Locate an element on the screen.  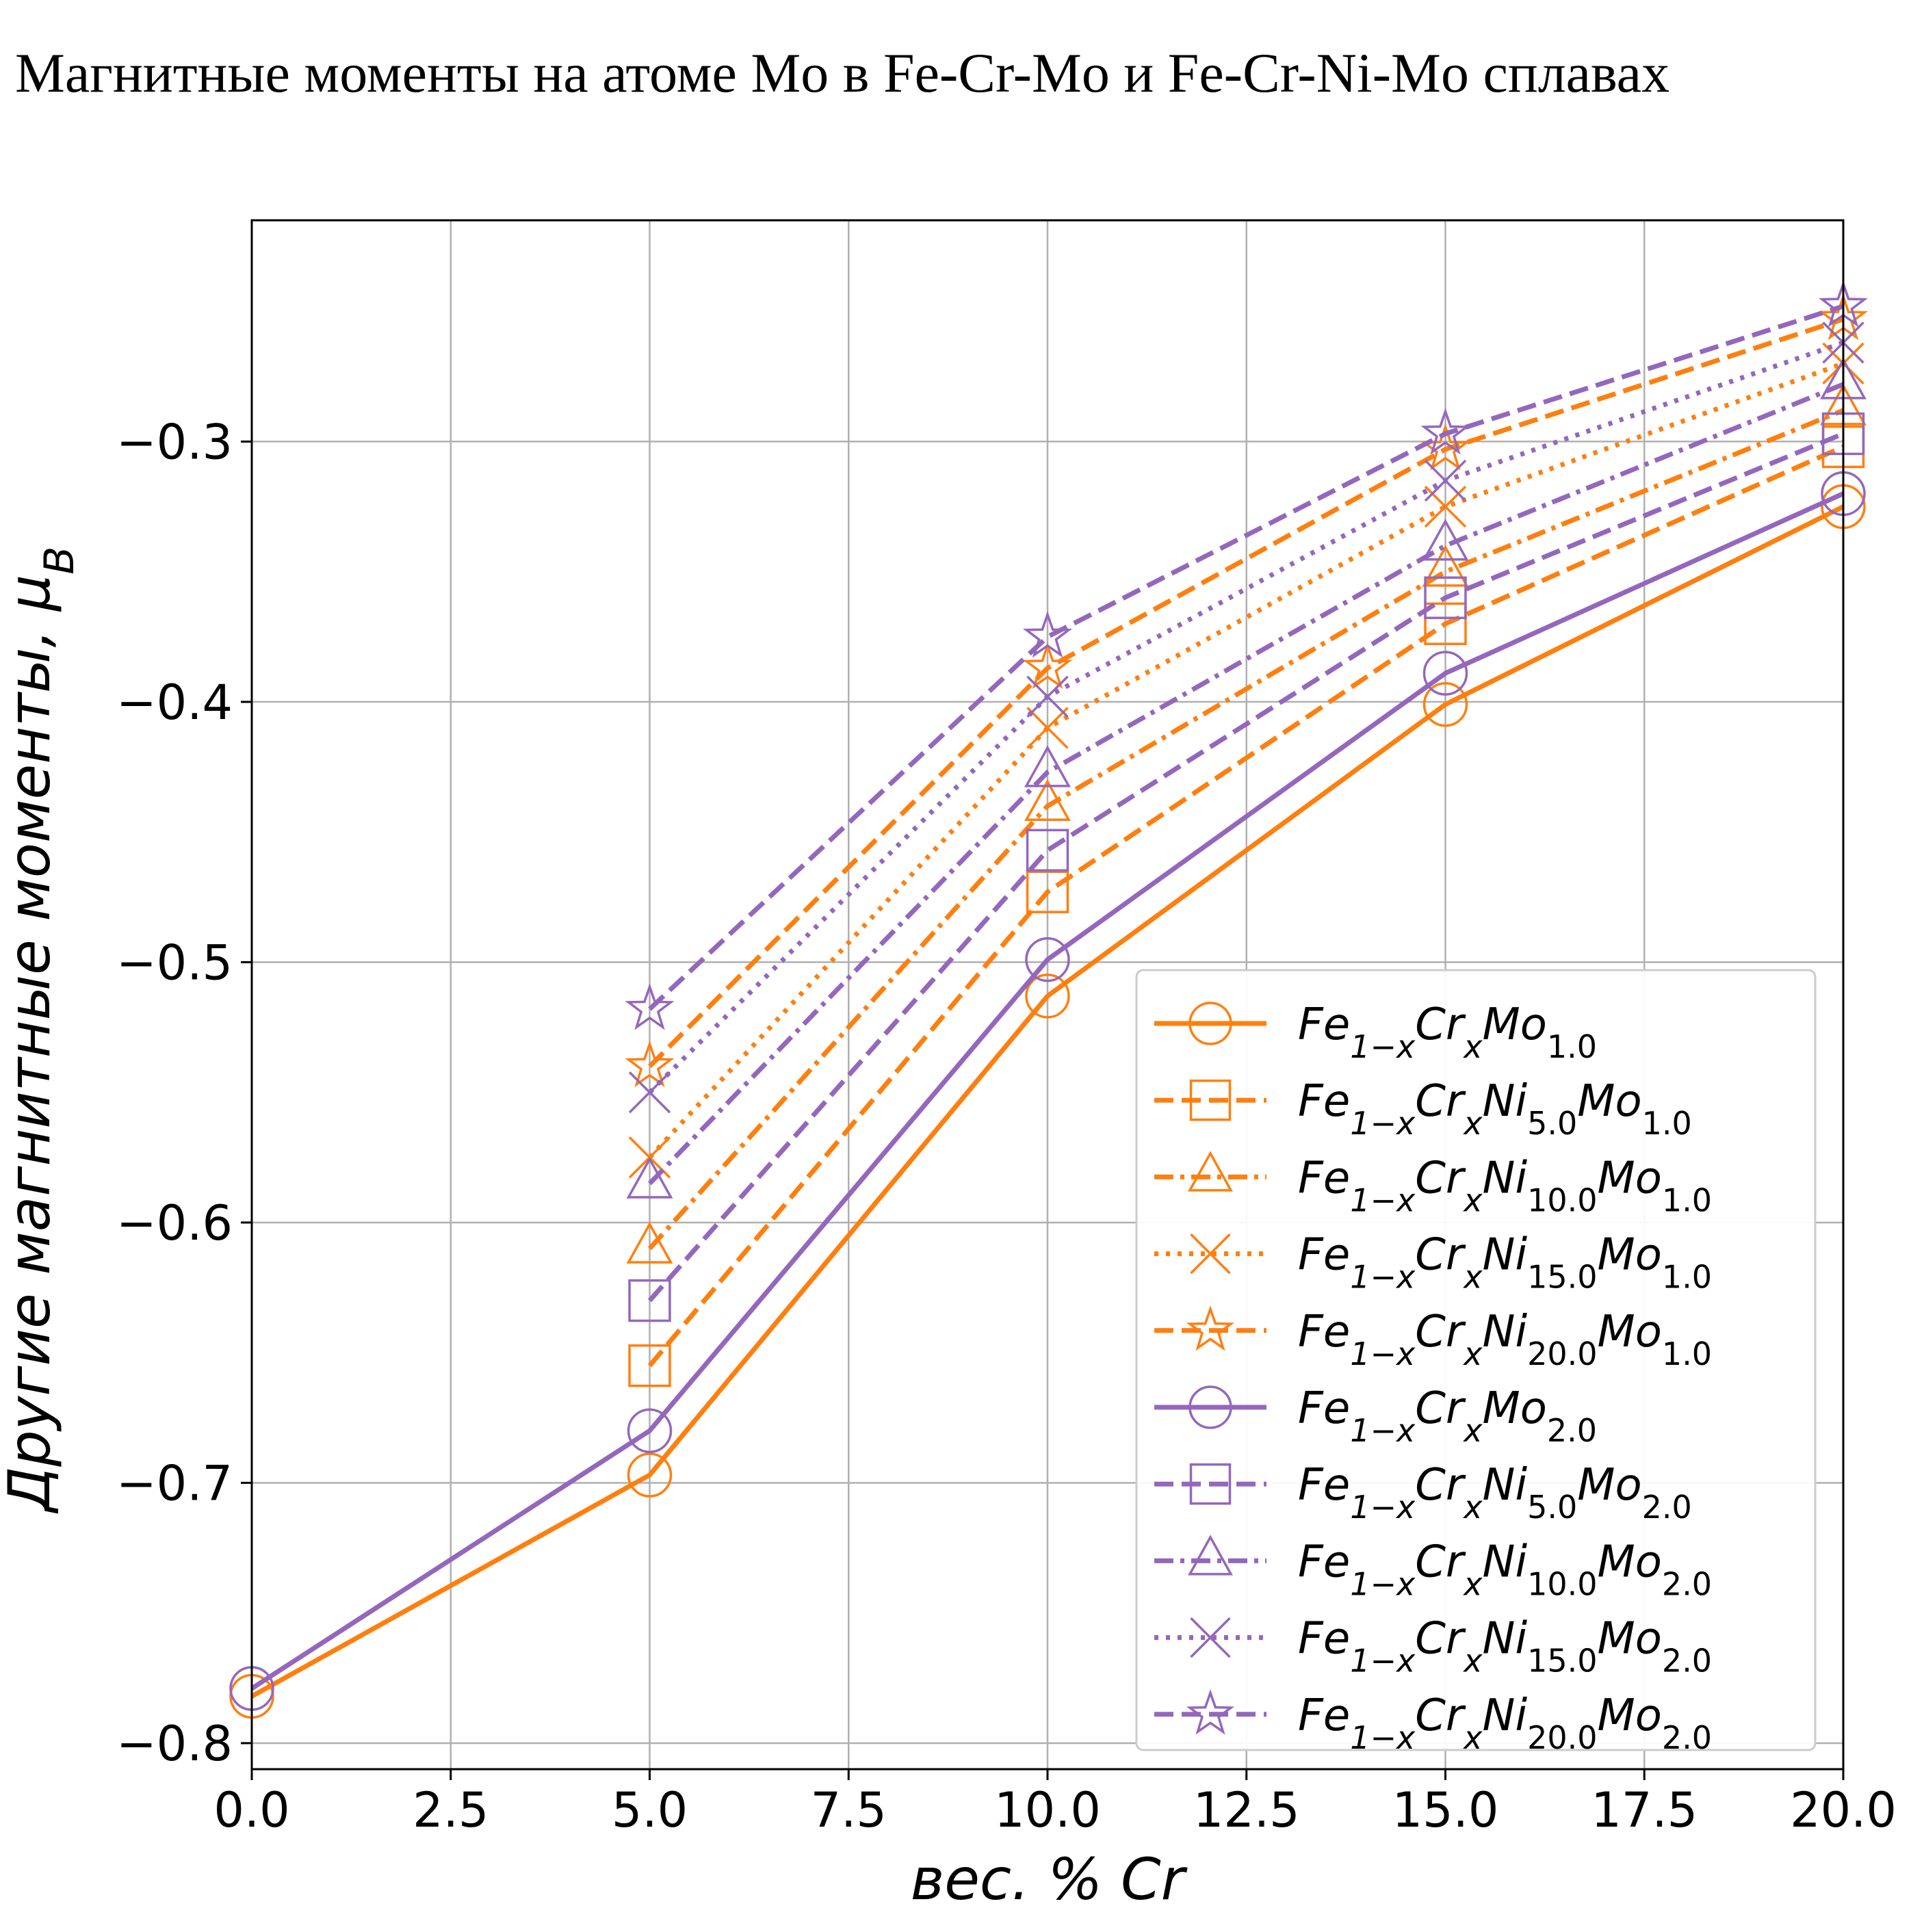
legend-label: Fe1−xCrxNi20.0Mo1.0 is located at coordinates (1505, 1339).